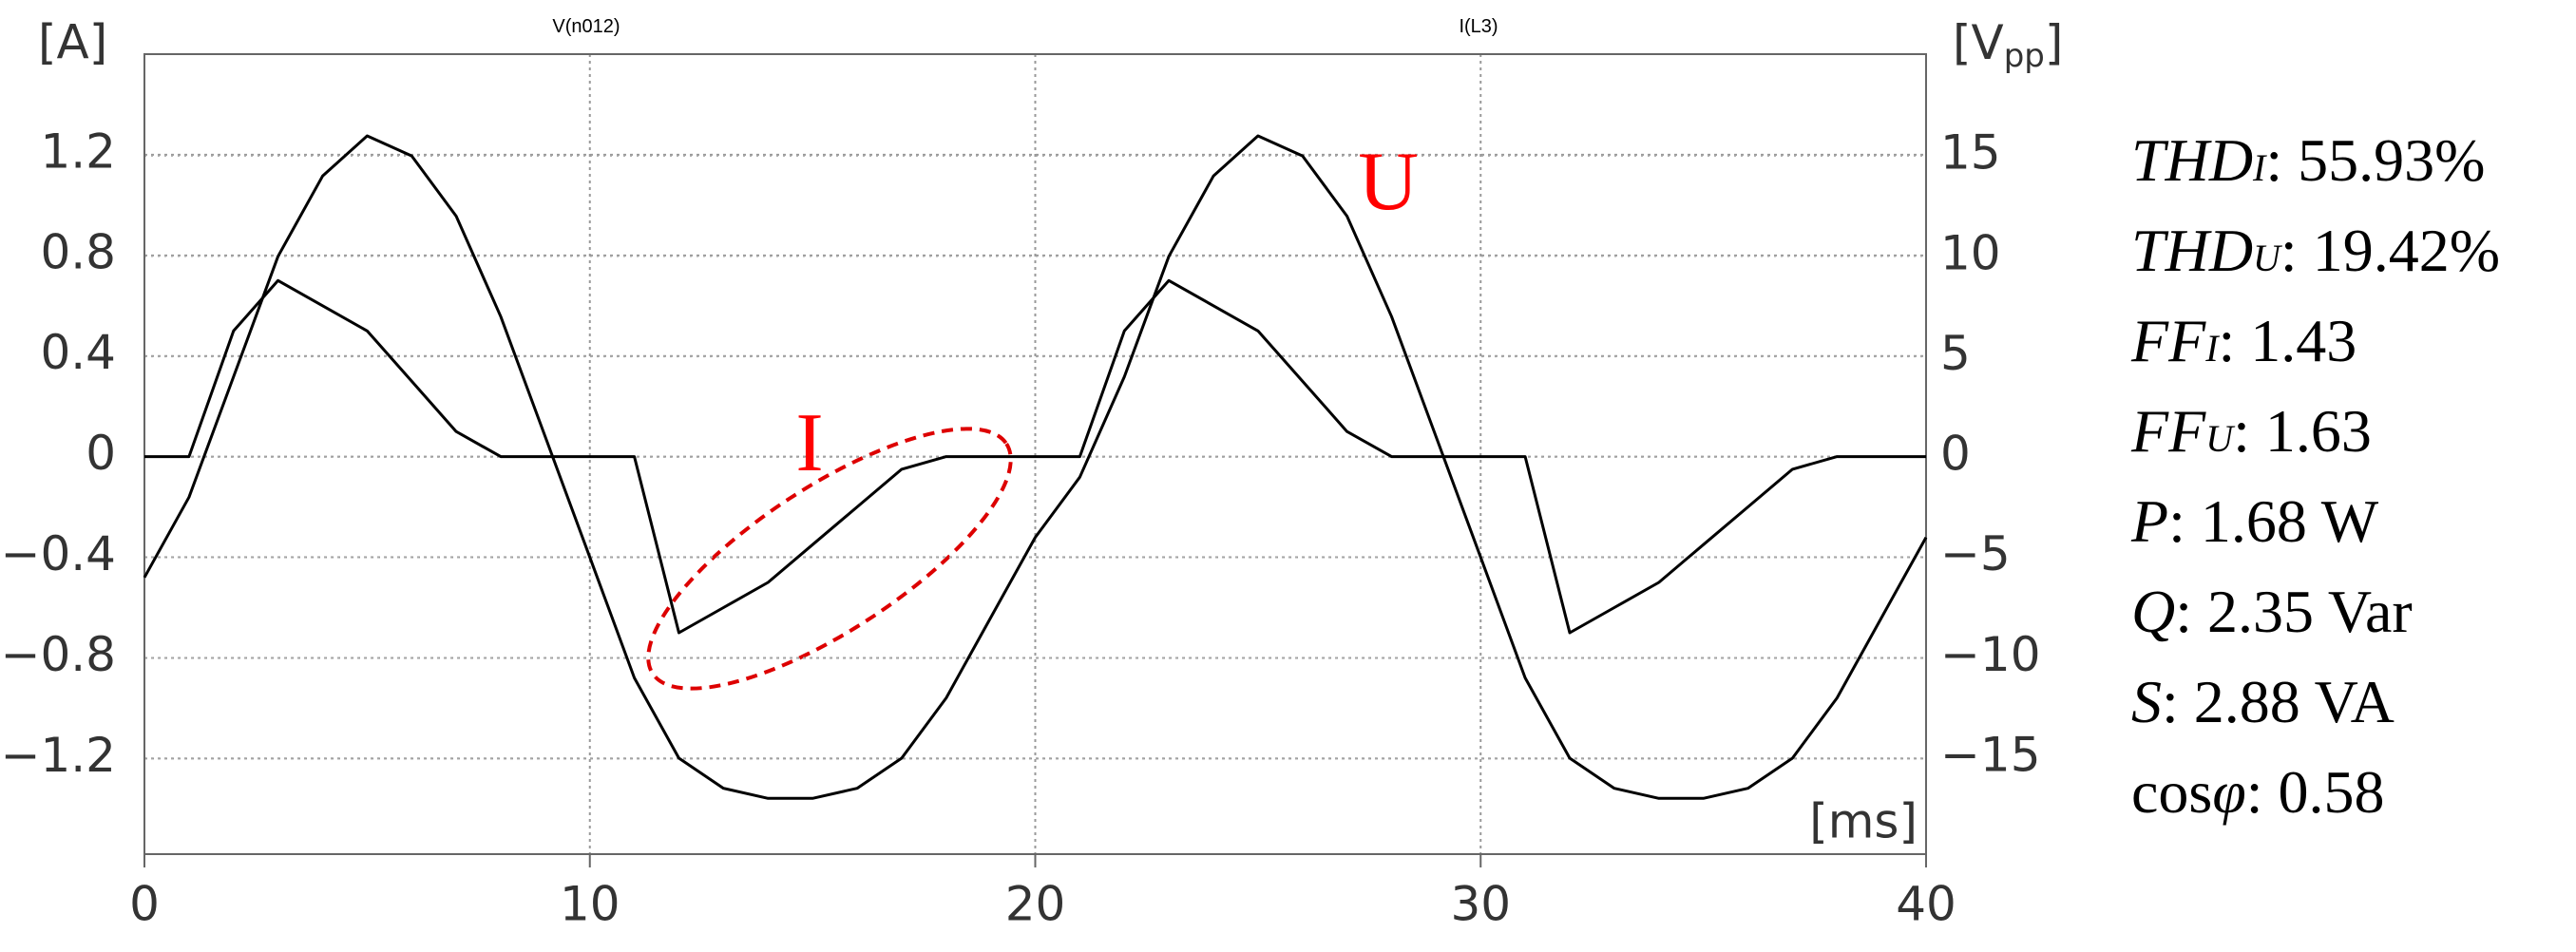 Image resolution: width=2576 pixels, height=952 pixels. What do you see at coordinates (2293, 611) in the screenshot?
I see `stat-text: : 2.35 Var` at bounding box center [2293, 611].